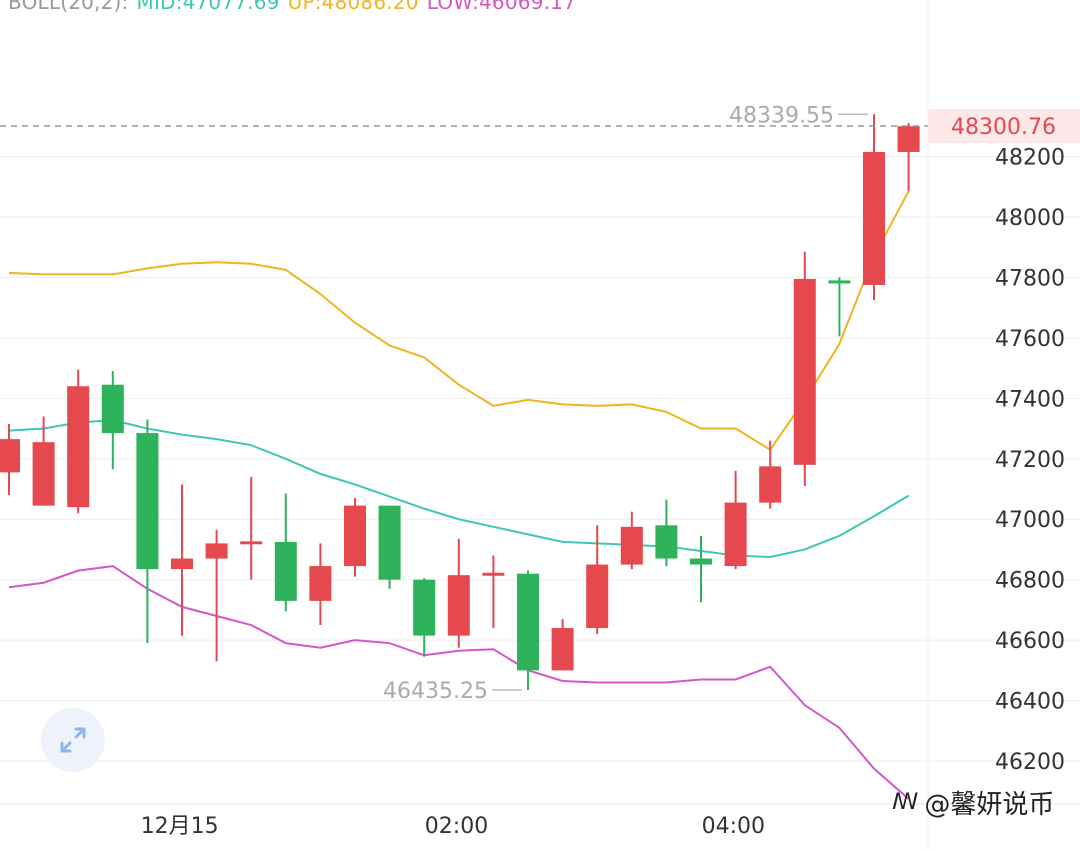 The width and height of the screenshot is (1080, 849). Describe the element at coordinates (1030, 460) in the screenshot. I see `y-tick-label: 47200` at that location.